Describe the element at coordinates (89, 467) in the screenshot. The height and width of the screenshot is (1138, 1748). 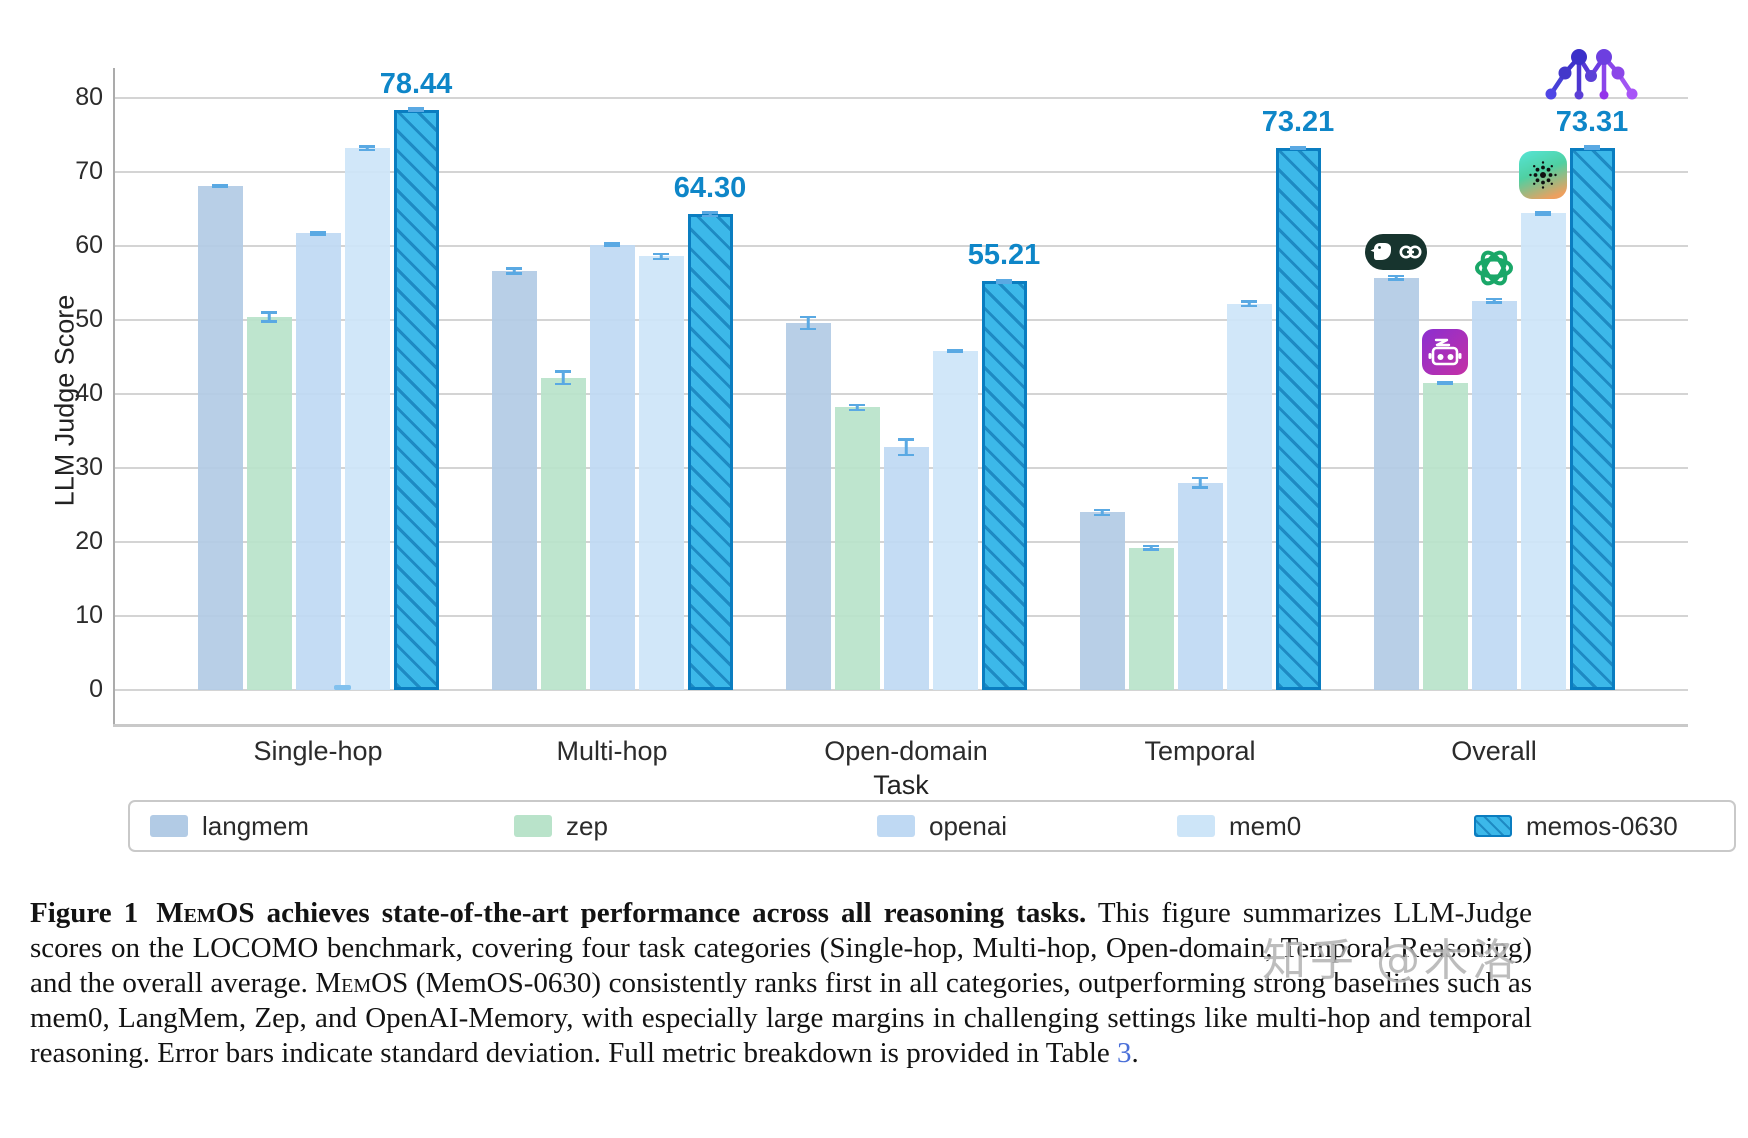
I see `y-tick-label: 30` at that location.